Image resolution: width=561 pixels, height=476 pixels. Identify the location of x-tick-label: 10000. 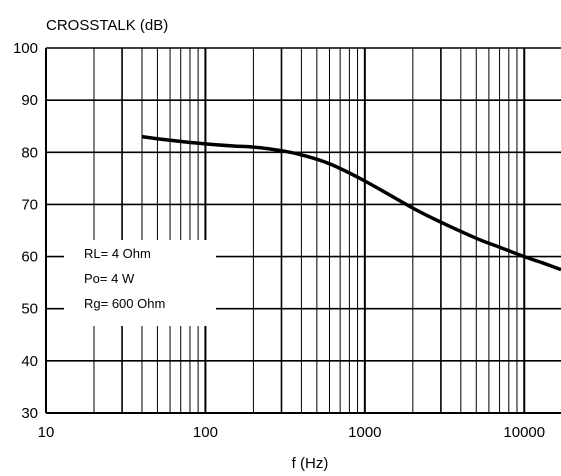
(524, 432).